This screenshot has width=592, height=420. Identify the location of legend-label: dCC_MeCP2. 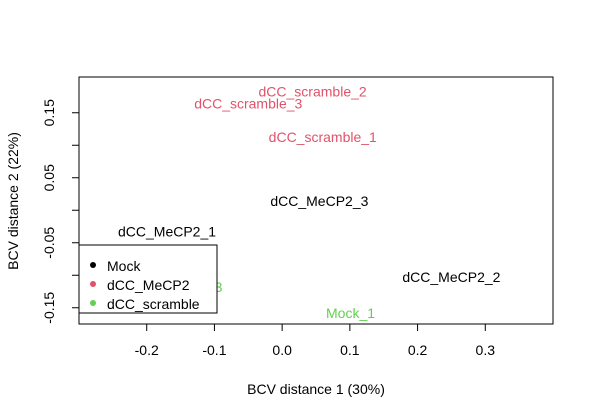
(148, 285).